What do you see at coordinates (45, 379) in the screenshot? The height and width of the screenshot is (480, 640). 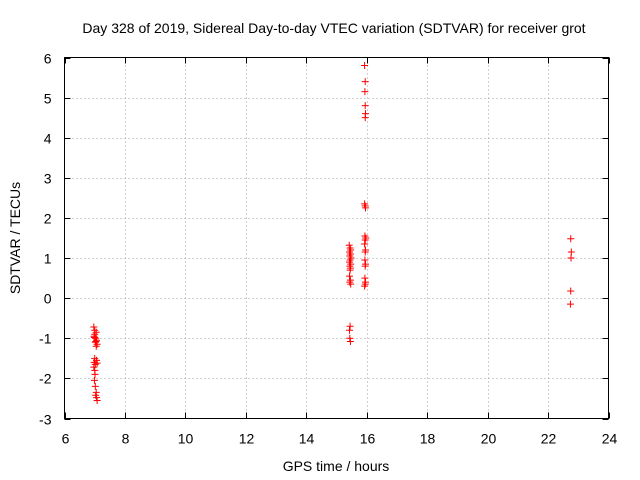 I see `y-tick-label: -2` at bounding box center [45, 379].